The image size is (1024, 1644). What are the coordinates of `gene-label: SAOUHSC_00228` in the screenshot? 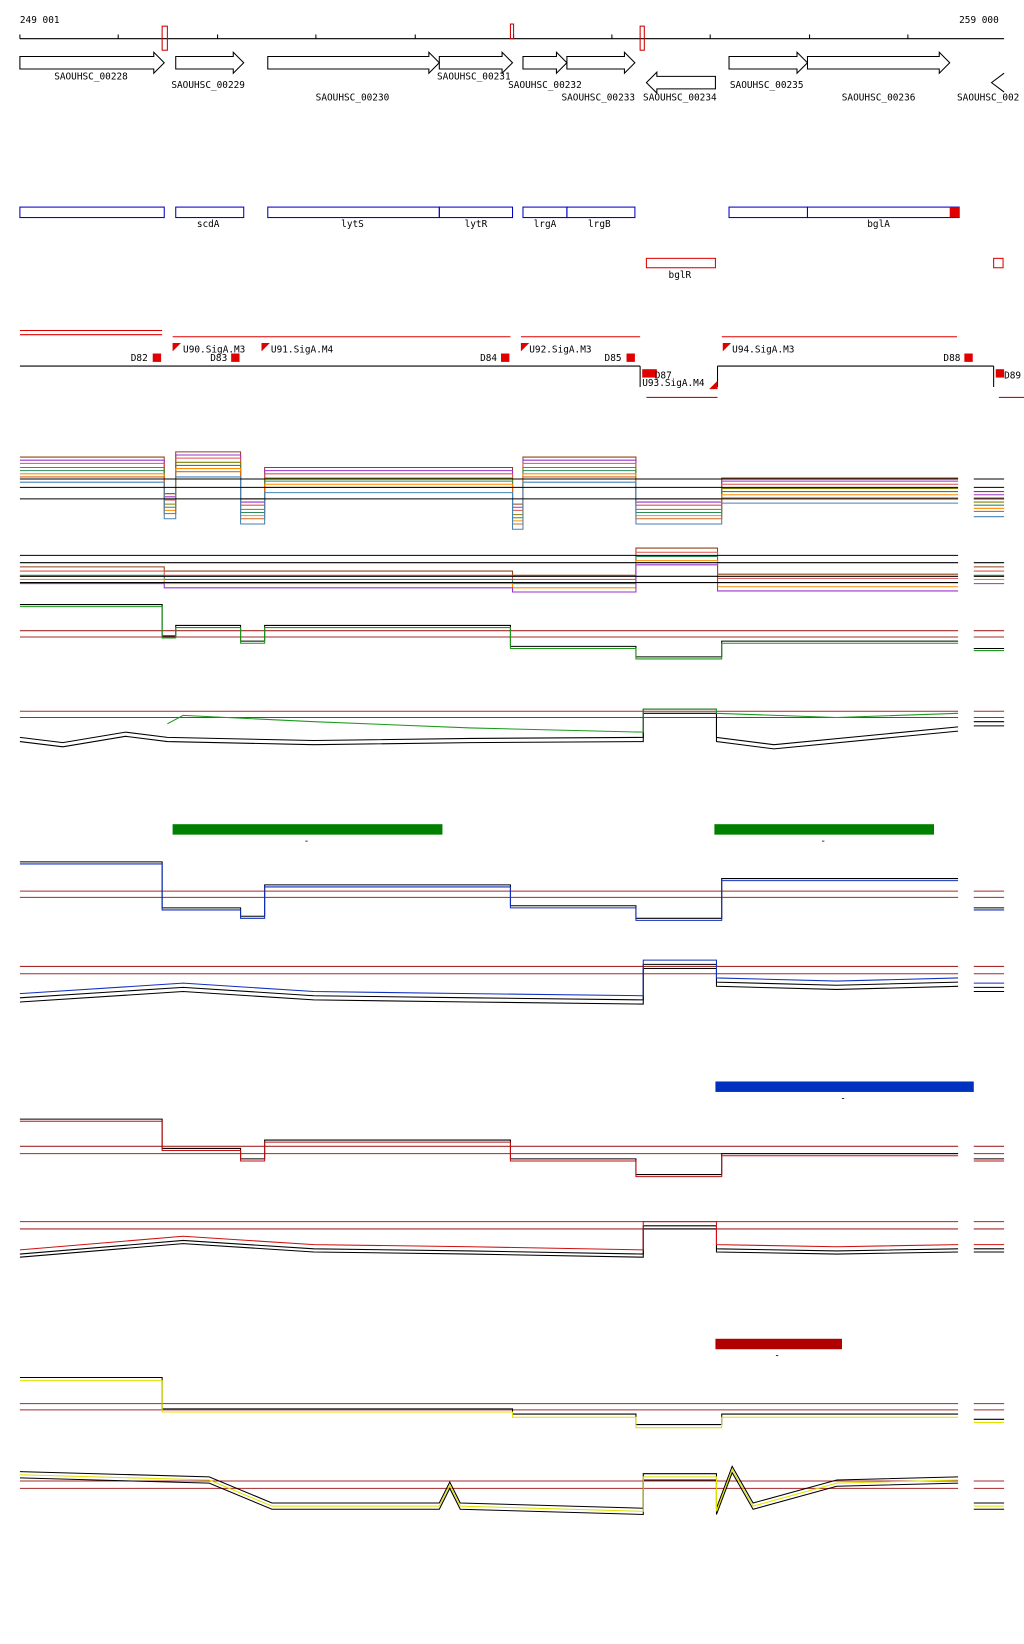 It's located at (91, 76).